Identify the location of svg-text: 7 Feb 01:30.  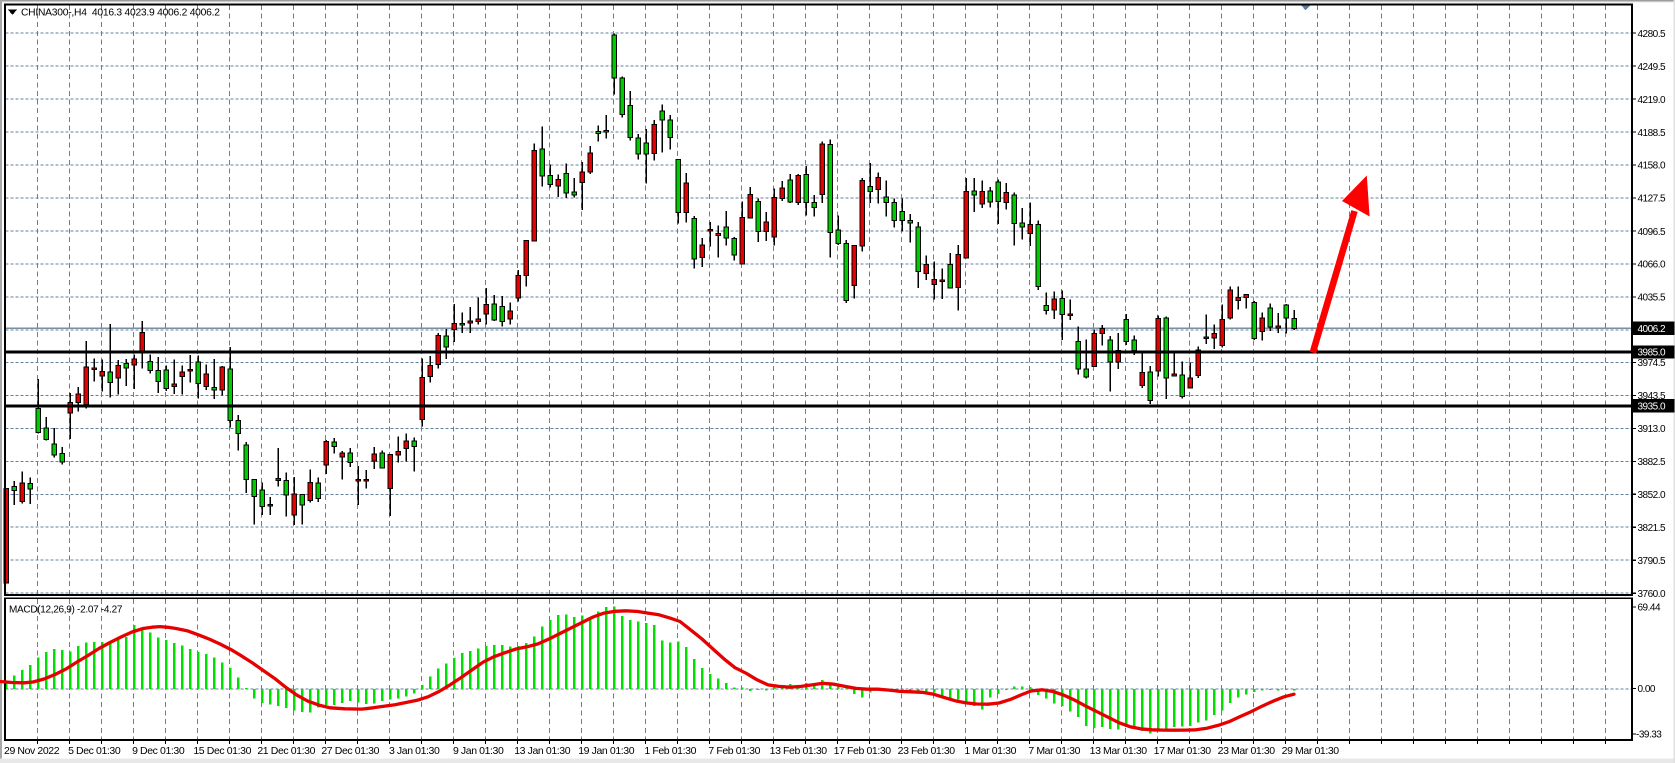
(734, 751).